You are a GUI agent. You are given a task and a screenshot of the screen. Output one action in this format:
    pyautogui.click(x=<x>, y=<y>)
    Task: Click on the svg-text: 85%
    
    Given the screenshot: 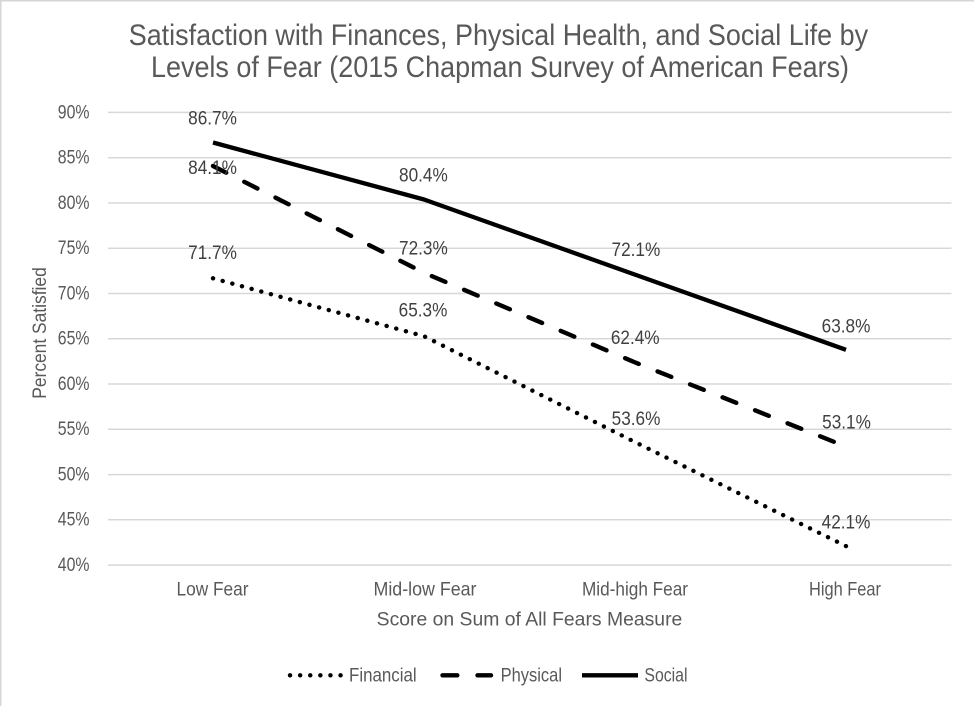 What is the action you would take?
    pyautogui.click(x=74, y=158)
    